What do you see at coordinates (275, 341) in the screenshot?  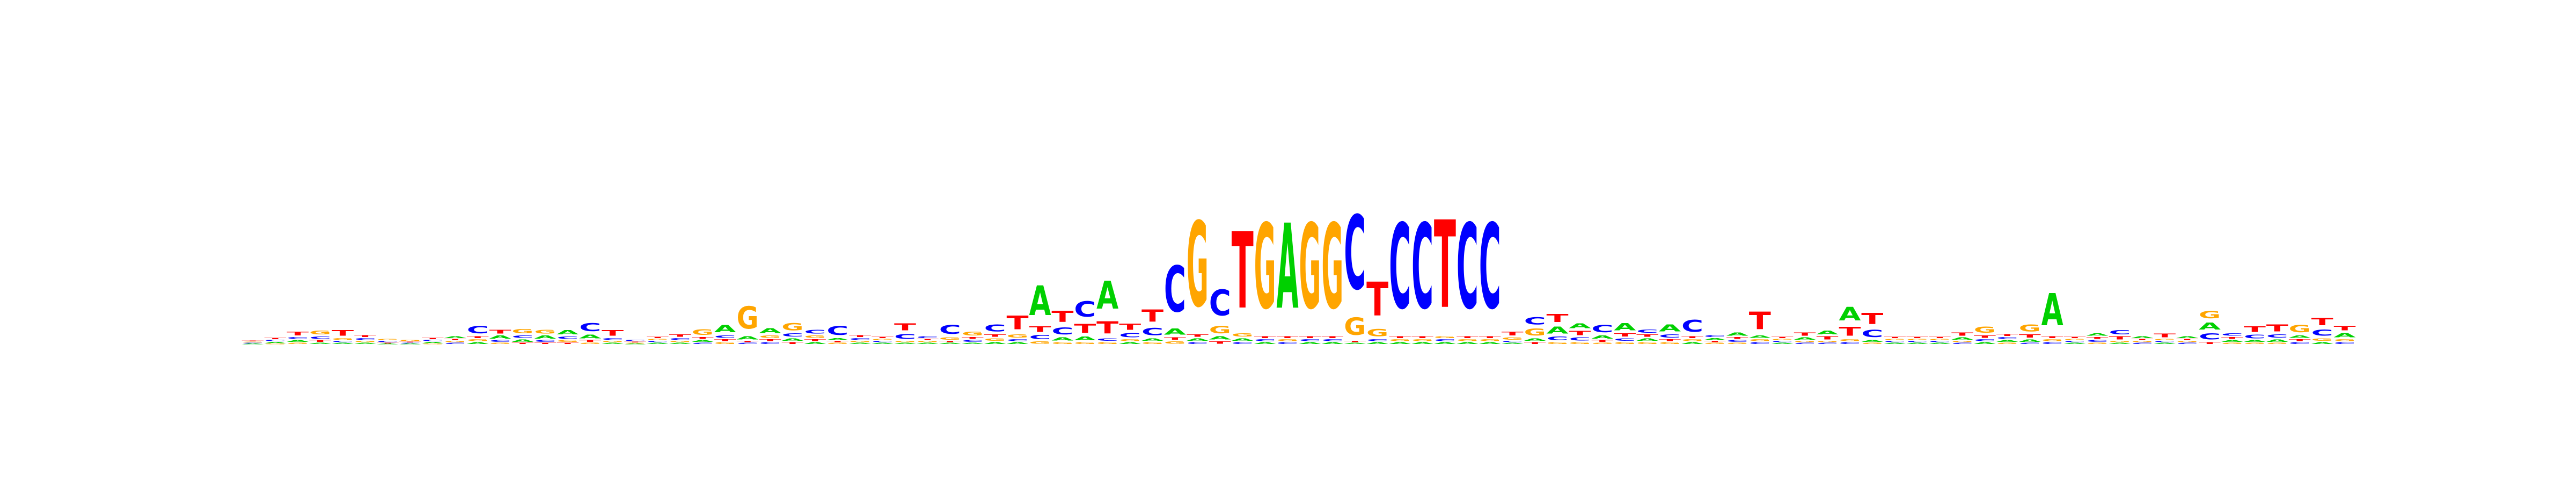 I see `logo-letter-C-pos-2: C` at bounding box center [275, 341].